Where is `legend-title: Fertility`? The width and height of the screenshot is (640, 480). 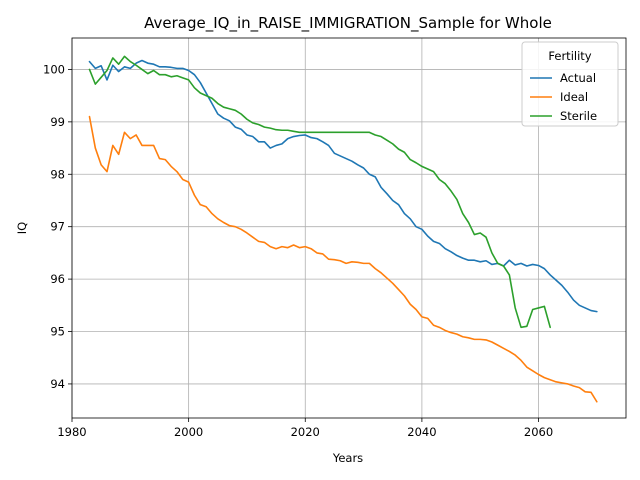
legend-title: Fertility is located at coordinates (569, 56).